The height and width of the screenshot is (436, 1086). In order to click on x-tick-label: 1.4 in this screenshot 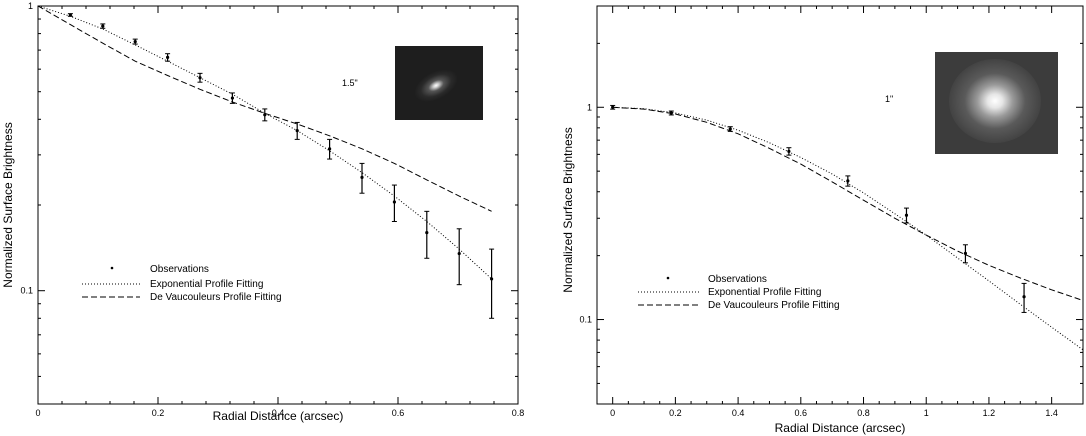, I will do `click(1051, 413)`.